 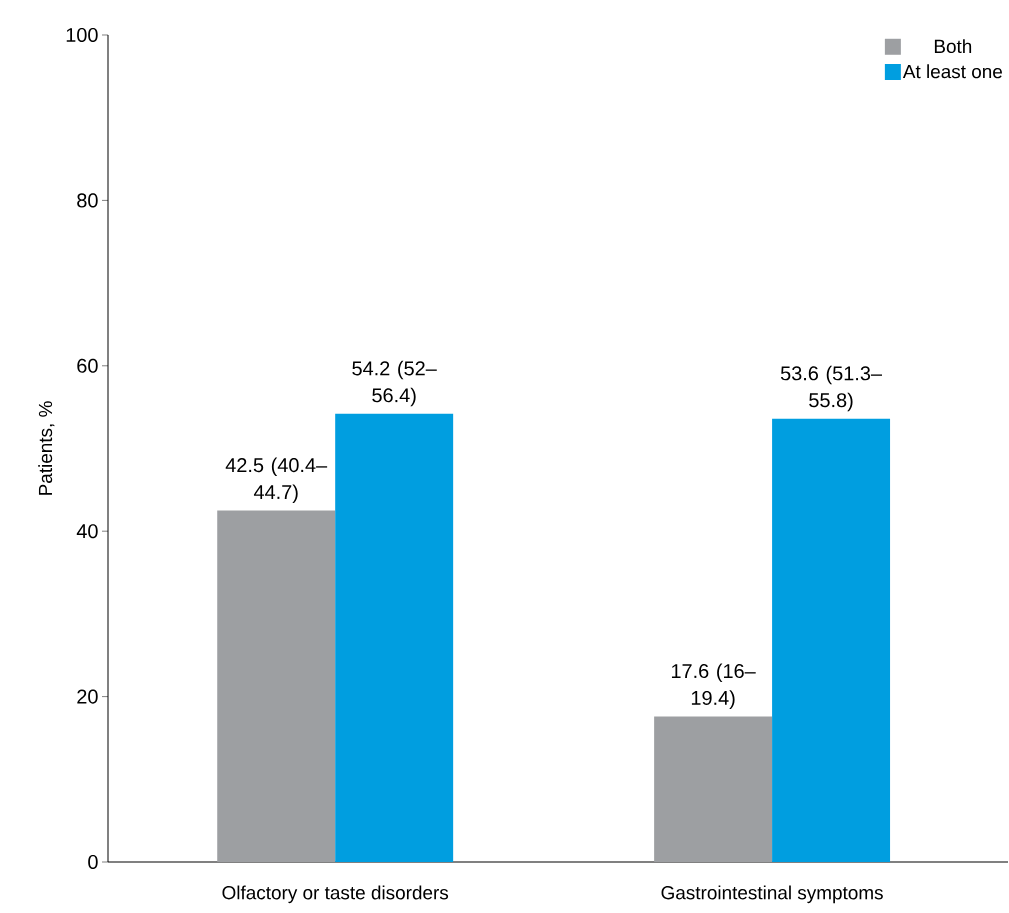 I want to click on y-tick-label: 80, so click(x=87, y=200).